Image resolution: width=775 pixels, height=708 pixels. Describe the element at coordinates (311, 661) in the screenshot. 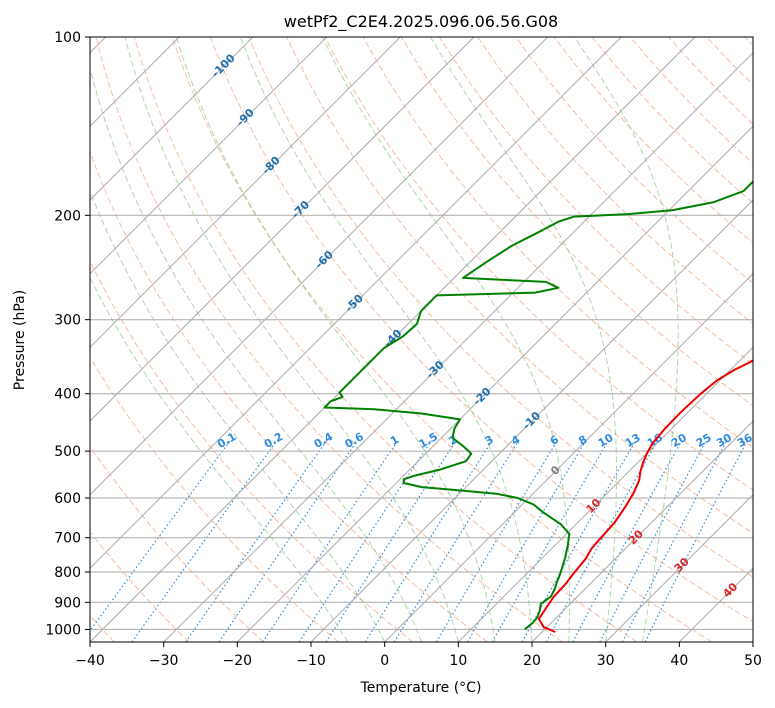

I see `x-tick-label: −10` at that location.